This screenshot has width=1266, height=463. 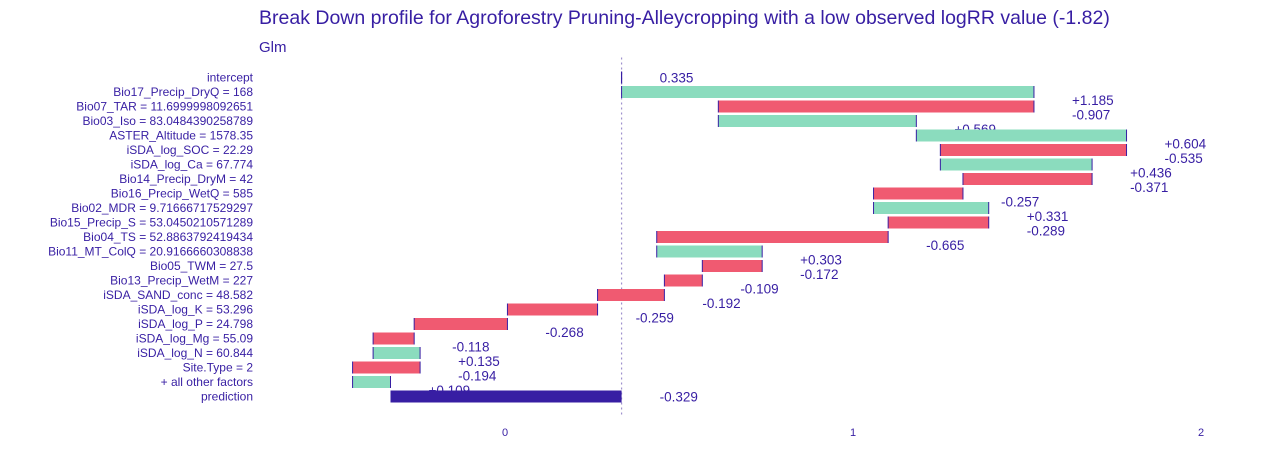 I want to click on row-label: Bio07_TAR = 11.6999998092651, so click(x=164, y=107).